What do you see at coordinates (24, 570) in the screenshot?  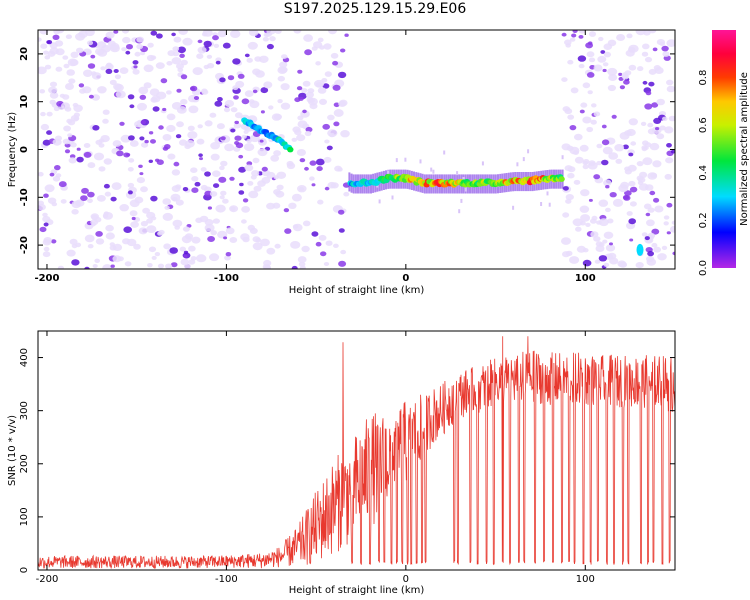 I see `y-tick-label: 0` at bounding box center [24, 570].